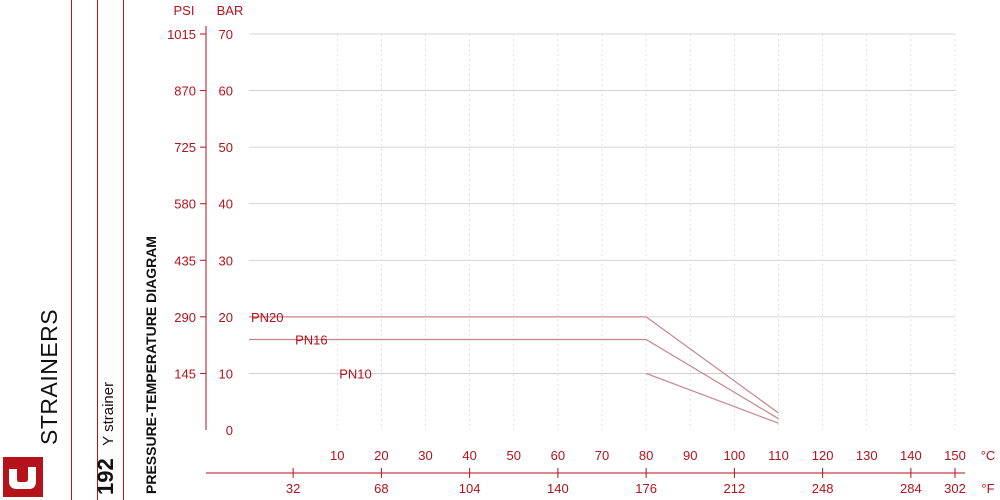 This screenshot has width=1000, height=500. I want to click on psi-tick-label: 580, so click(185, 204).